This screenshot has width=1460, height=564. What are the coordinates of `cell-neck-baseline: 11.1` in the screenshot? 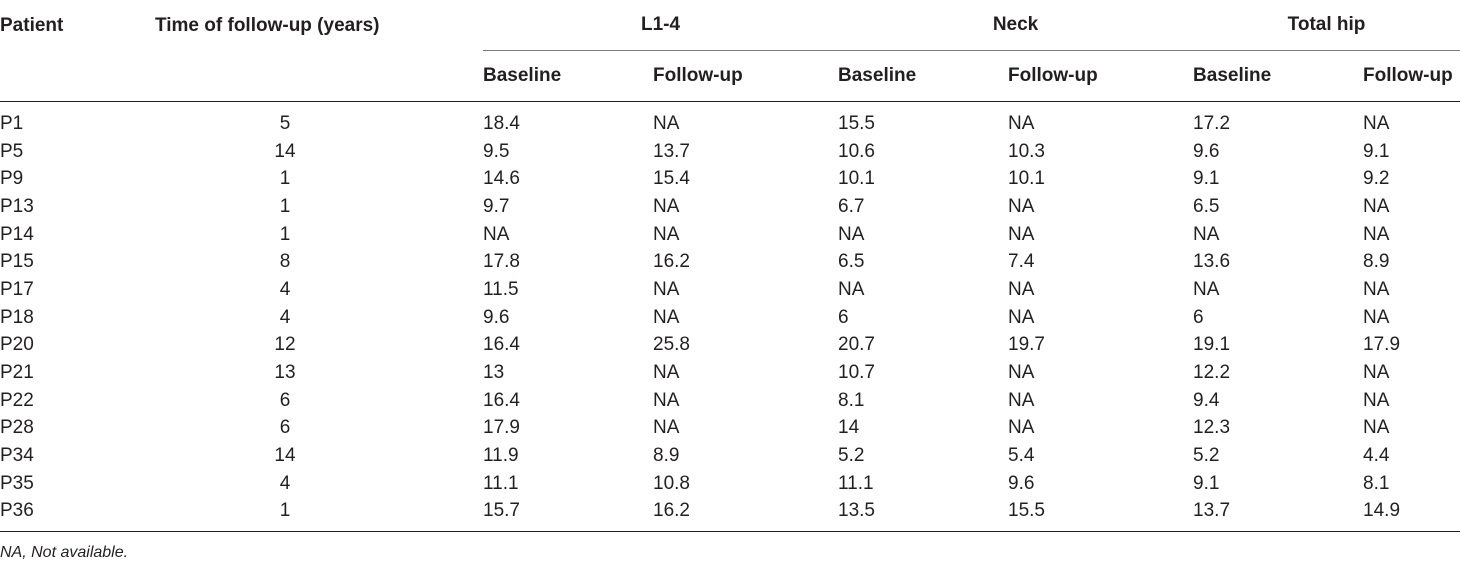 It's located at (856, 483).